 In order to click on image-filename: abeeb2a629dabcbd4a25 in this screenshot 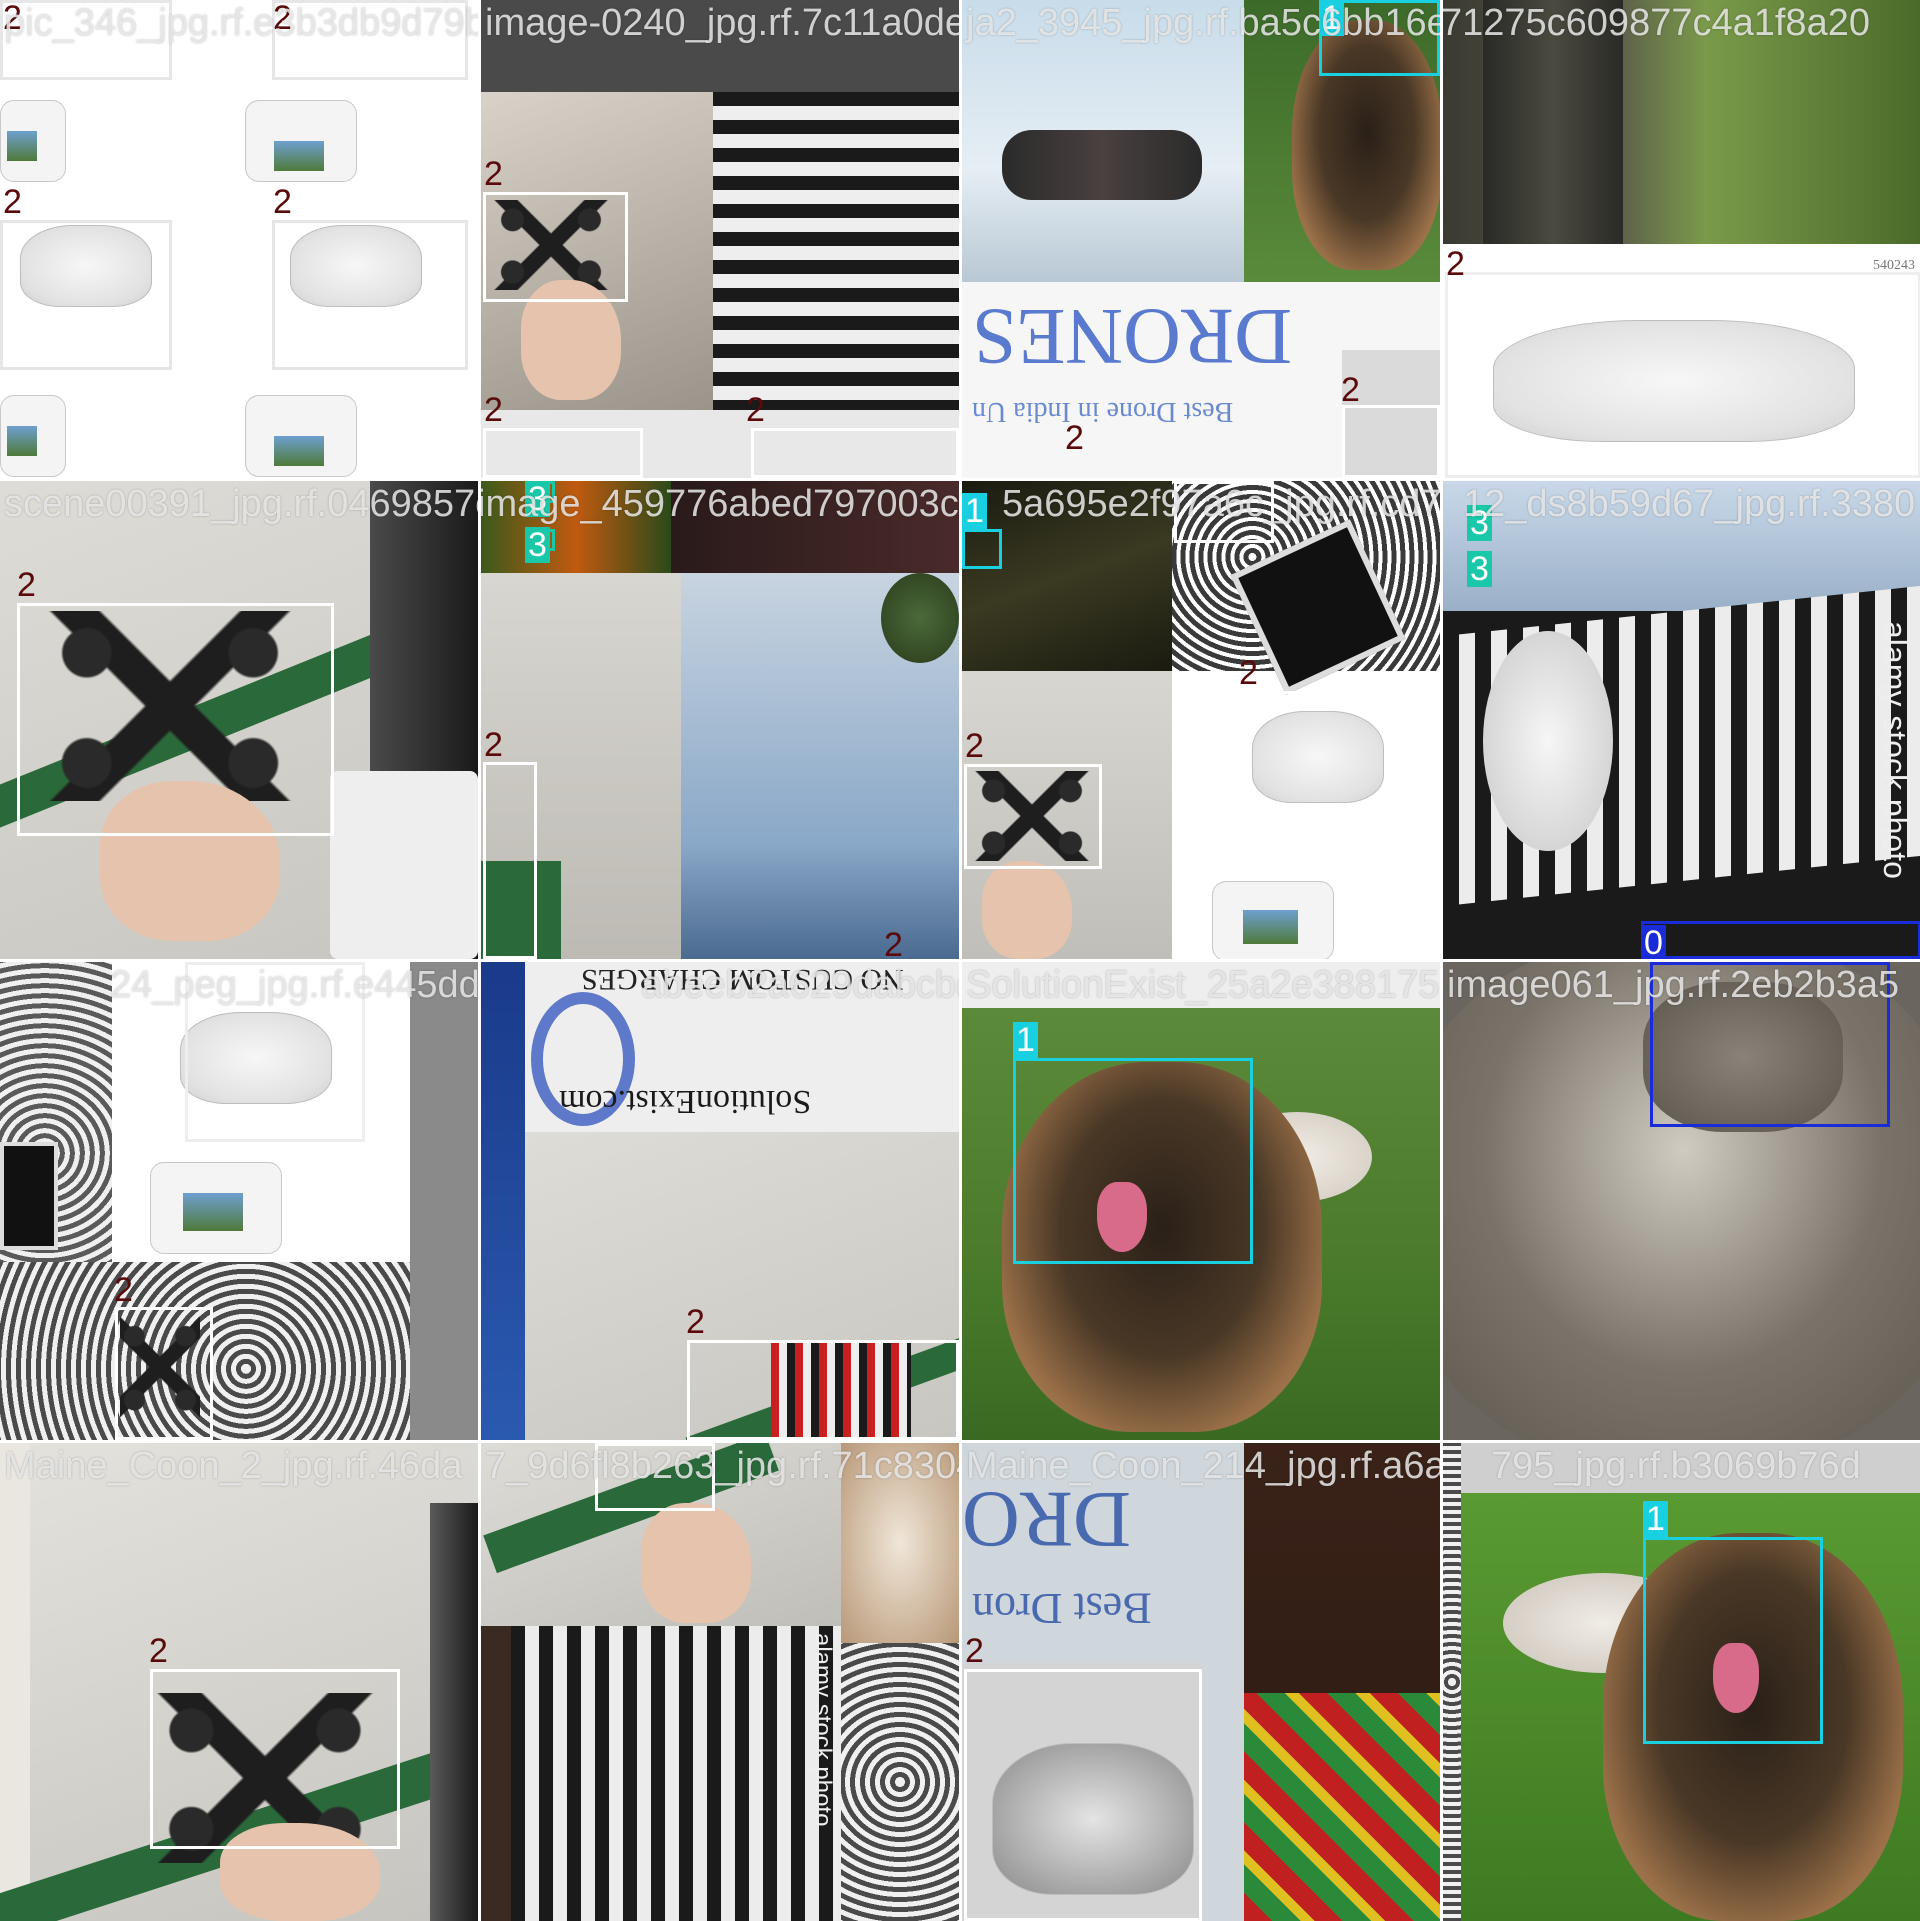, I will do `click(800, 985)`.